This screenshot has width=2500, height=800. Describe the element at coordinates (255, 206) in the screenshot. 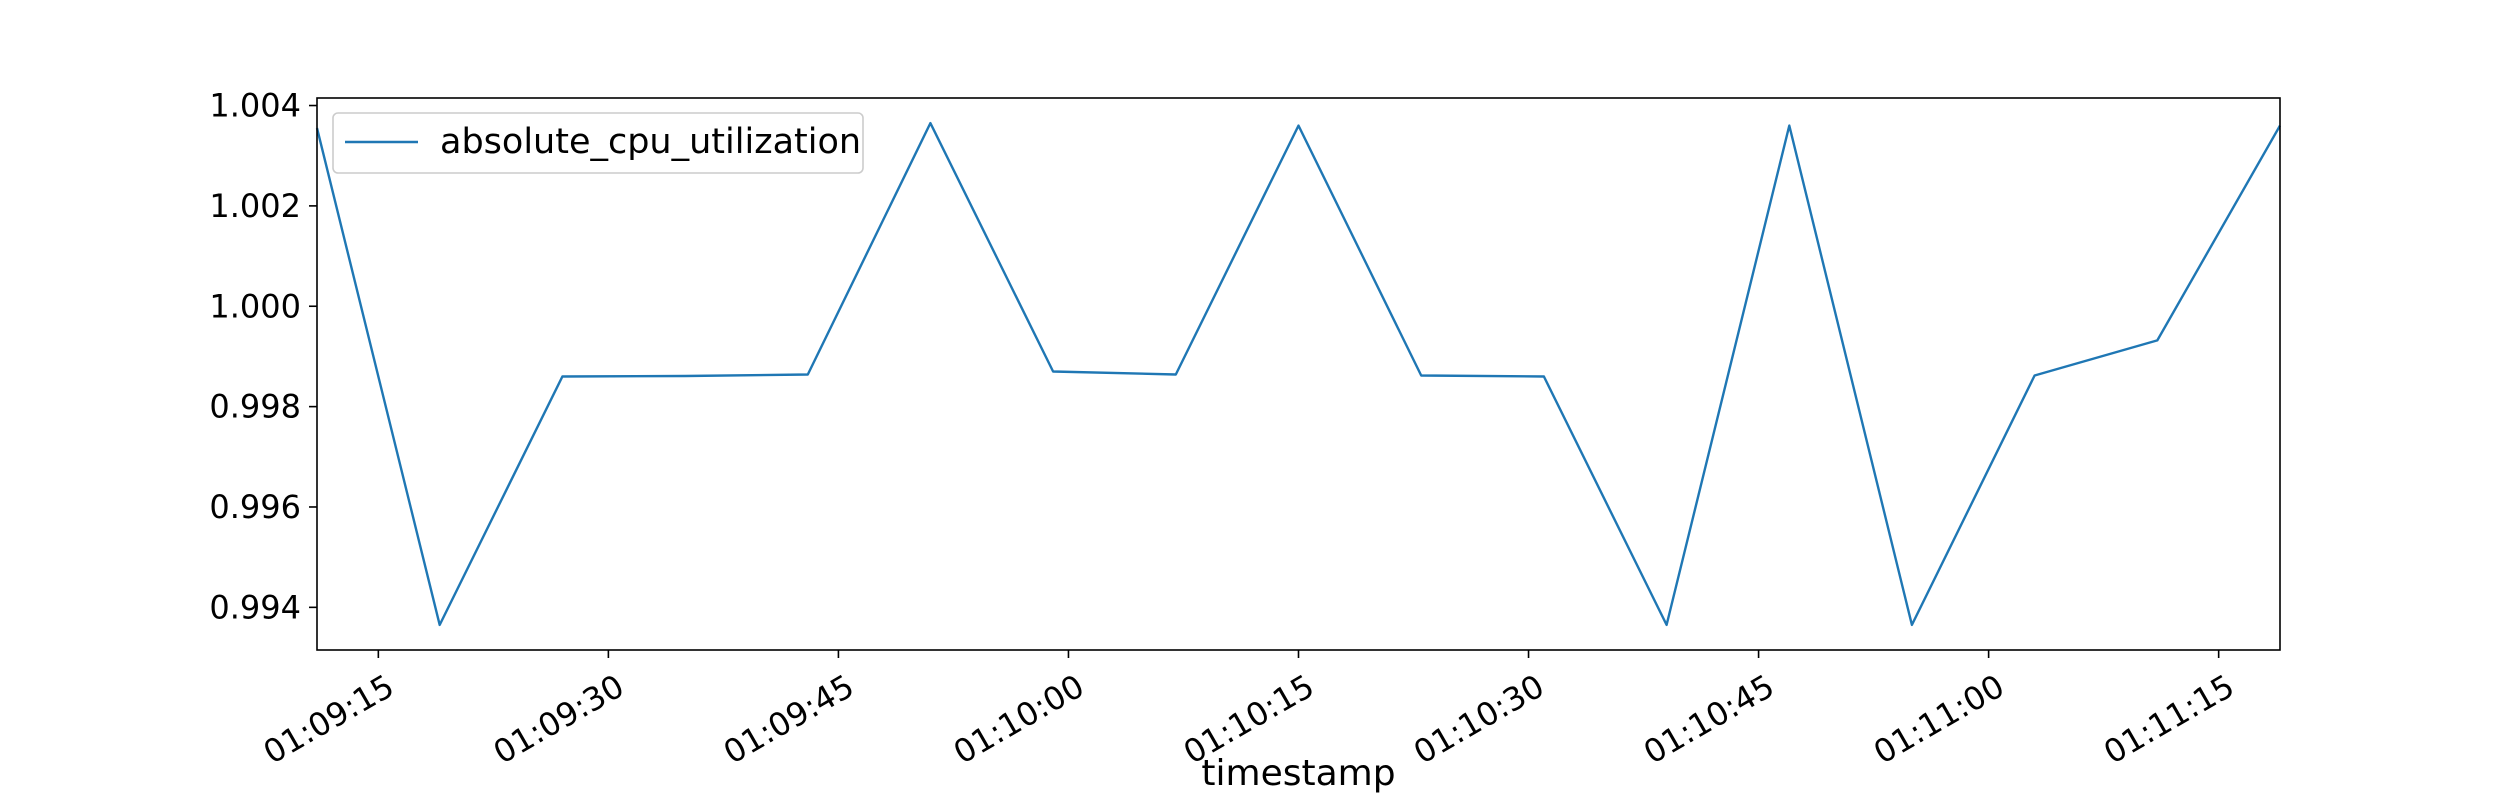

I see `y-tick-label: 1.002` at that location.